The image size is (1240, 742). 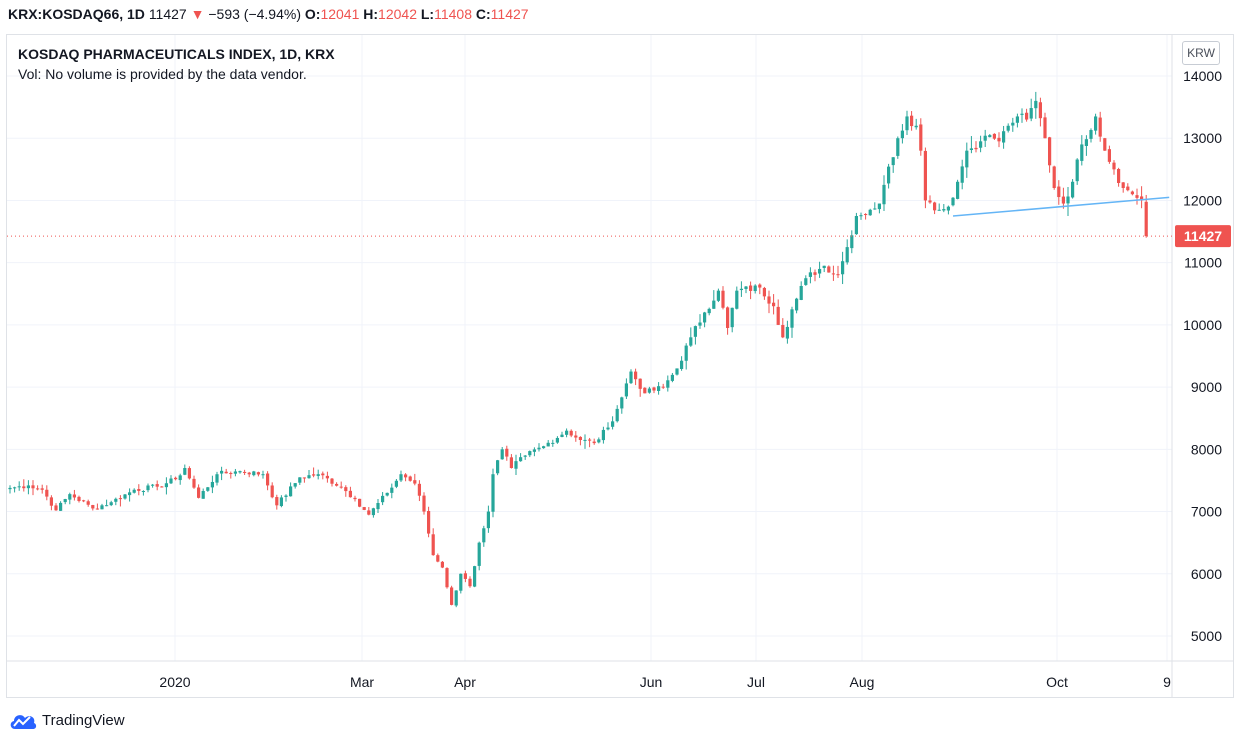 I want to click on y-tick-label: 9000, so click(x=1206, y=387).